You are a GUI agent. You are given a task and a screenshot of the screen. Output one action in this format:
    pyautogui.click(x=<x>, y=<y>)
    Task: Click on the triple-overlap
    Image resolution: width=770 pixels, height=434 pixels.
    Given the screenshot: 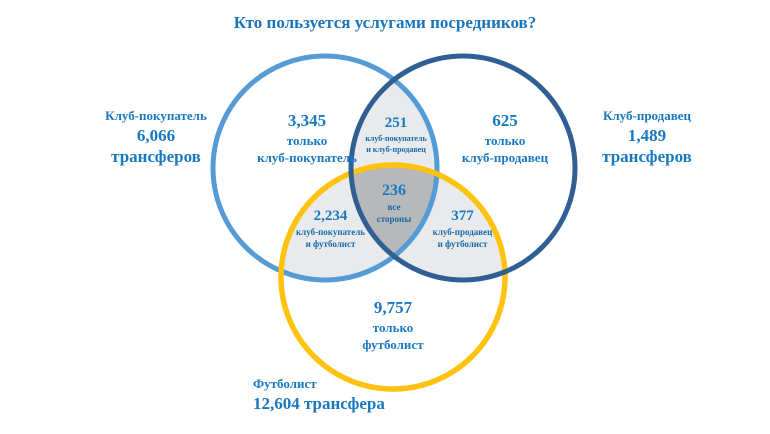 What is the action you would take?
    pyautogui.click(x=394, y=222)
    